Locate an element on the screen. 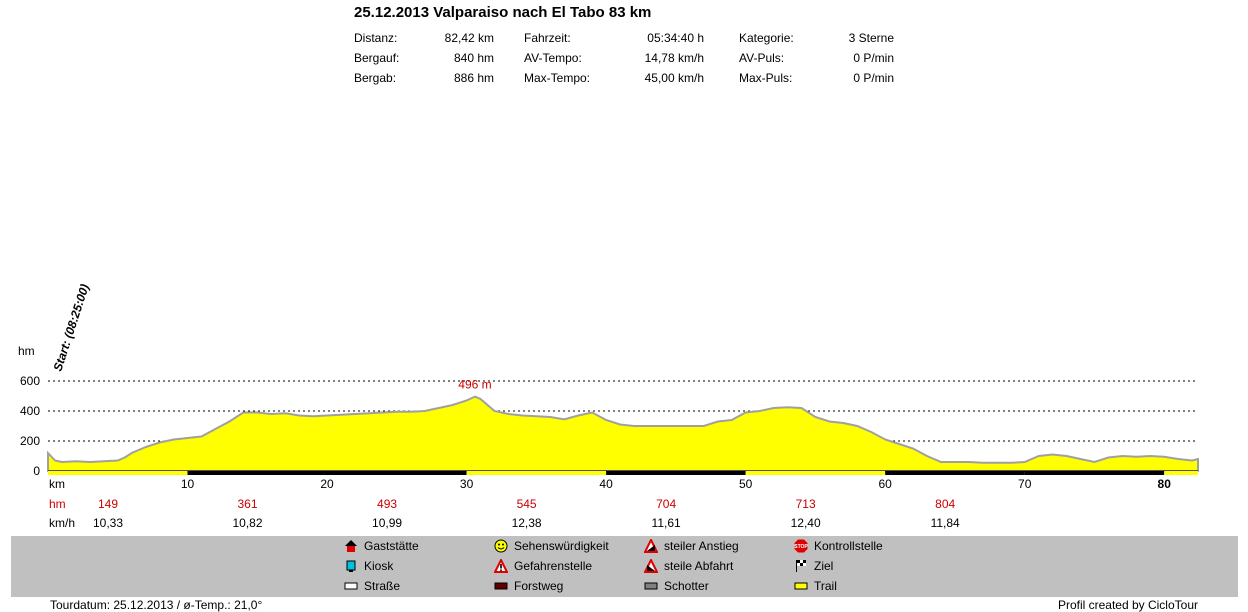 The height and width of the screenshot is (612, 1248). legend-item-house: Gaststätte is located at coordinates (381, 546).